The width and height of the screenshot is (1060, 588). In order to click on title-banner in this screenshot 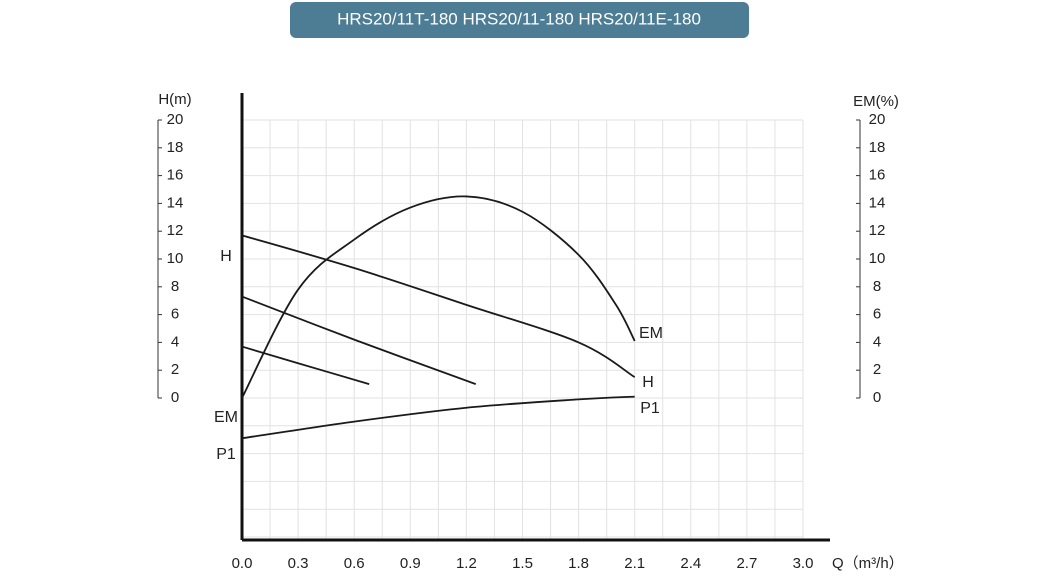, I will do `click(519, 20)`.